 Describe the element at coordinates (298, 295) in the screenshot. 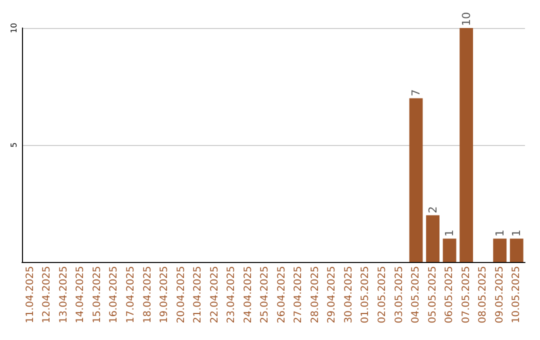

I see `x-tick-label: 27.04.2025` at that location.